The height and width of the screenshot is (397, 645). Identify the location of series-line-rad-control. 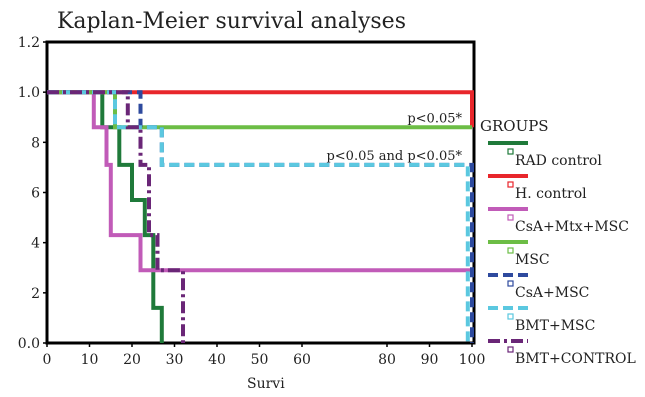
(105, 216).